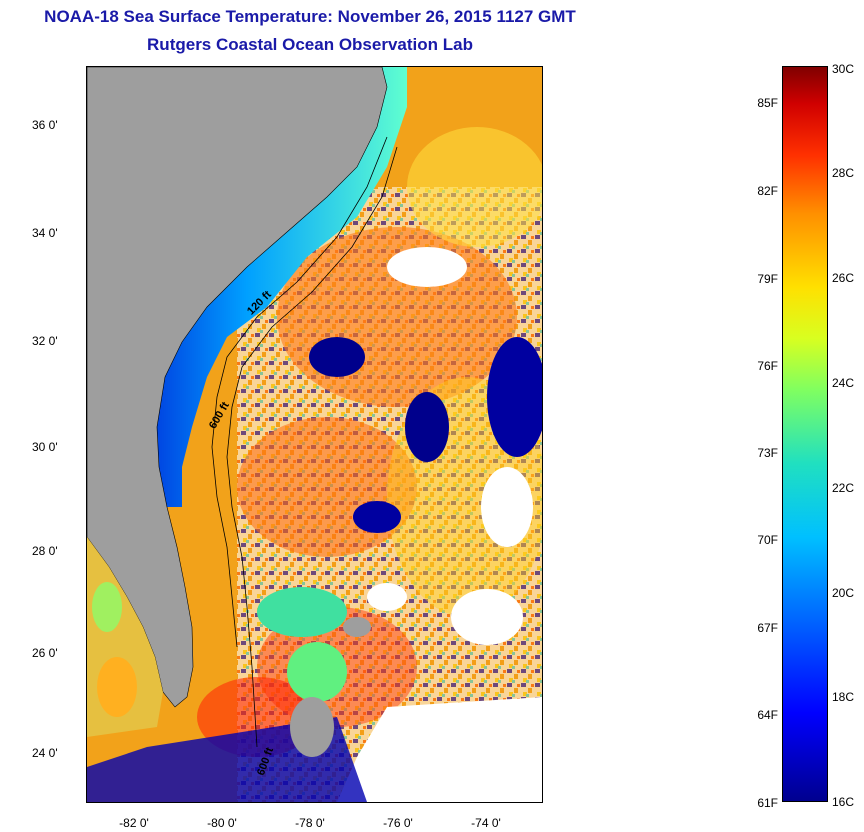 The height and width of the screenshot is (832, 864). I want to click on warm-water-patch, so click(474, 187).